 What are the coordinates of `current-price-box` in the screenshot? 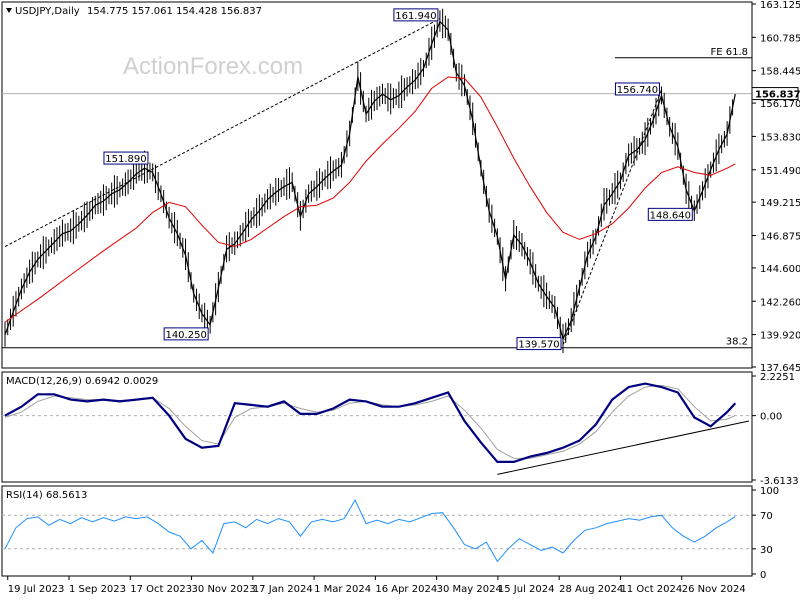 It's located at (775, 94).